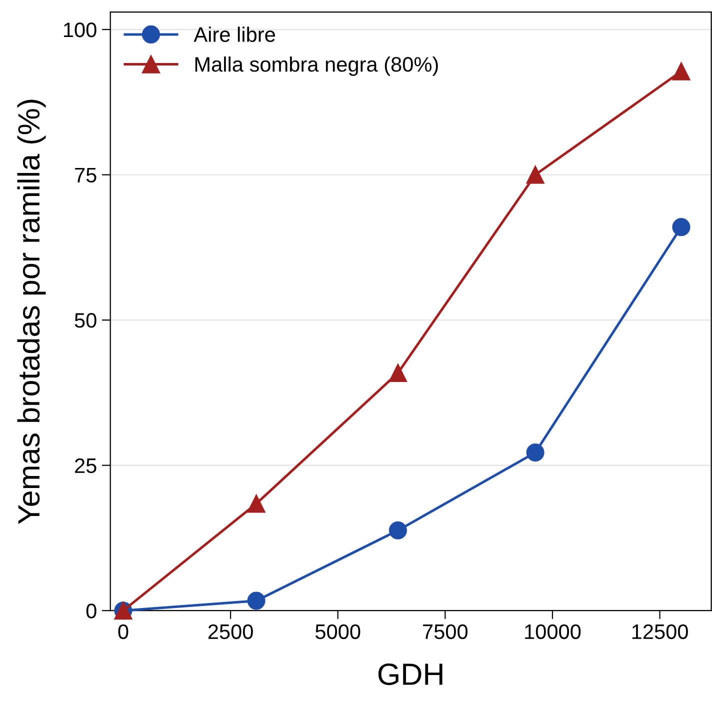 This screenshot has height=710, width=712. Describe the element at coordinates (230, 632) in the screenshot. I see `x-tick-label: 2500` at that location.